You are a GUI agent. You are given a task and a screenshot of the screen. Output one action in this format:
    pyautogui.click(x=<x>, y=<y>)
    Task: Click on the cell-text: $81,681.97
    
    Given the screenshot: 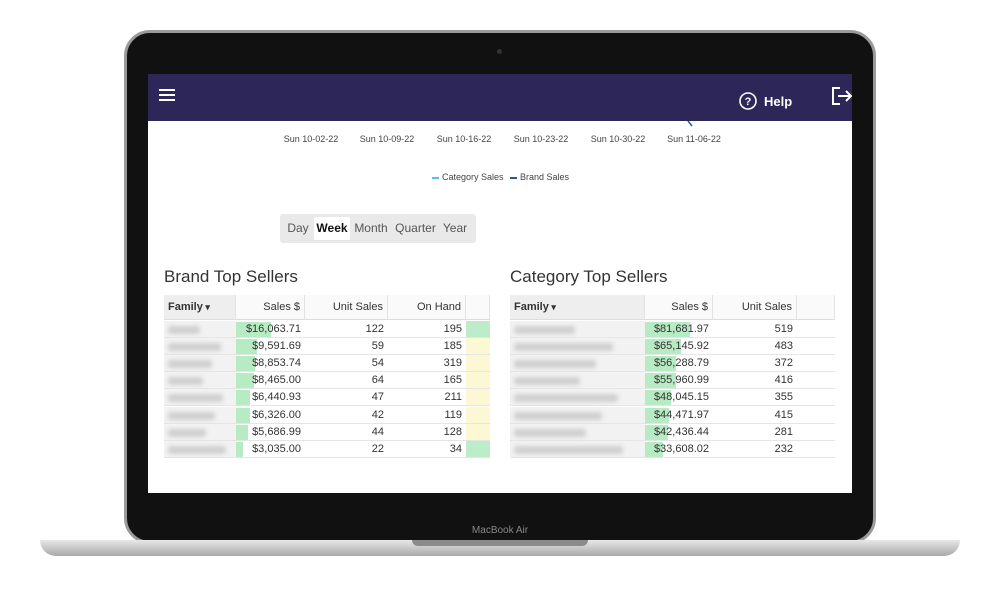 What is the action you would take?
    pyautogui.click(x=681, y=329)
    